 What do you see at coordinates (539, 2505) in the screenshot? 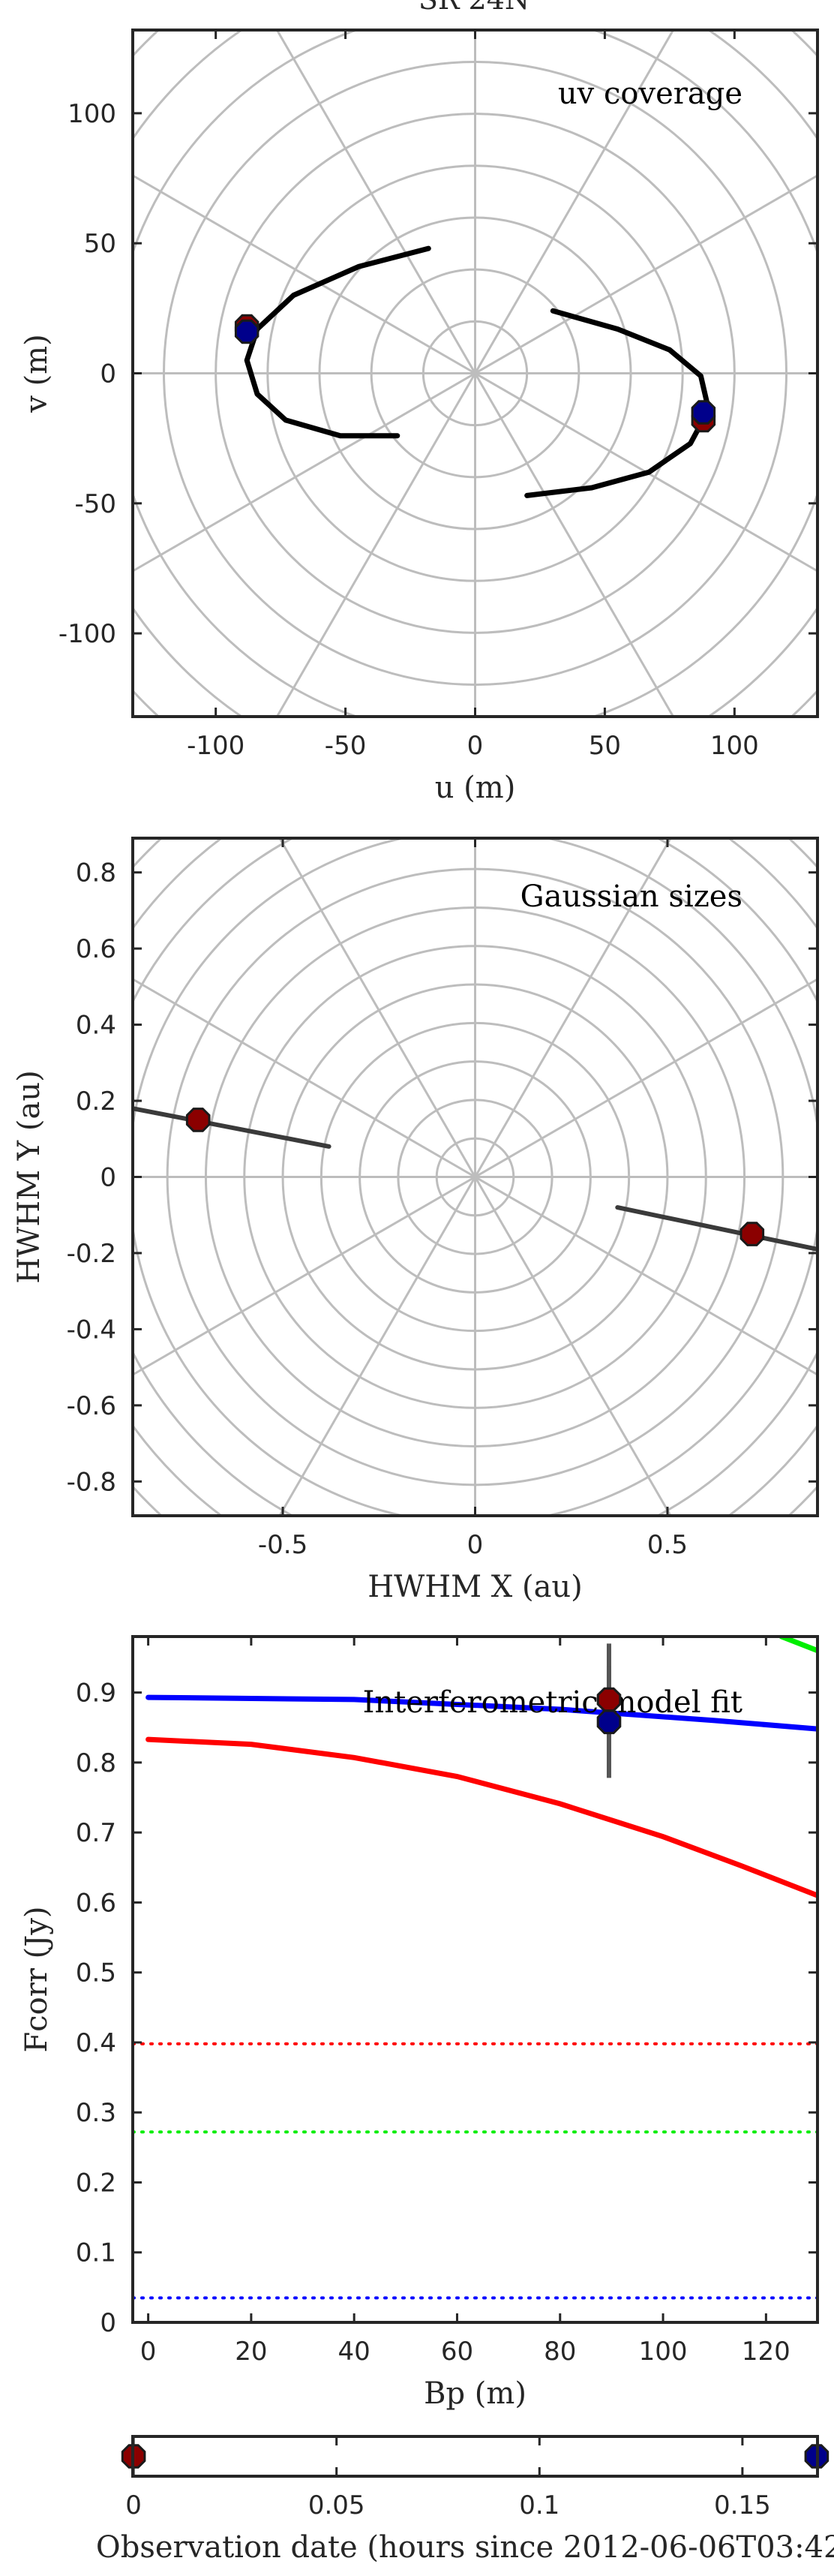
I see `x-tick-label: 0.1` at bounding box center [539, 2505].